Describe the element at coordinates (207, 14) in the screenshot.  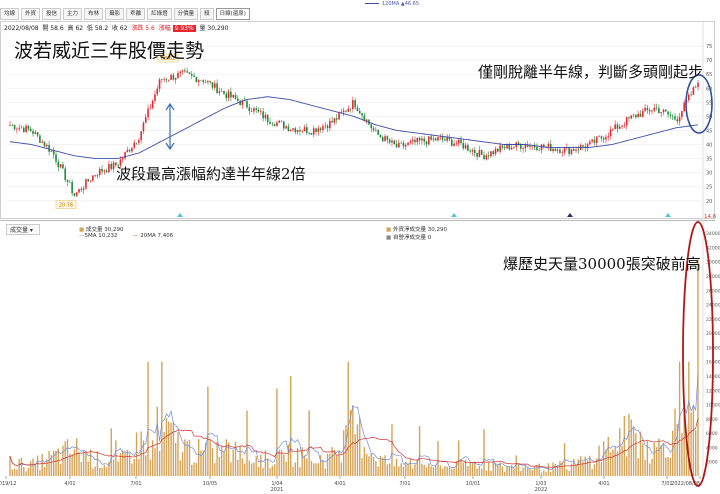
I see `toolbar-button-9: 殺` at that location.